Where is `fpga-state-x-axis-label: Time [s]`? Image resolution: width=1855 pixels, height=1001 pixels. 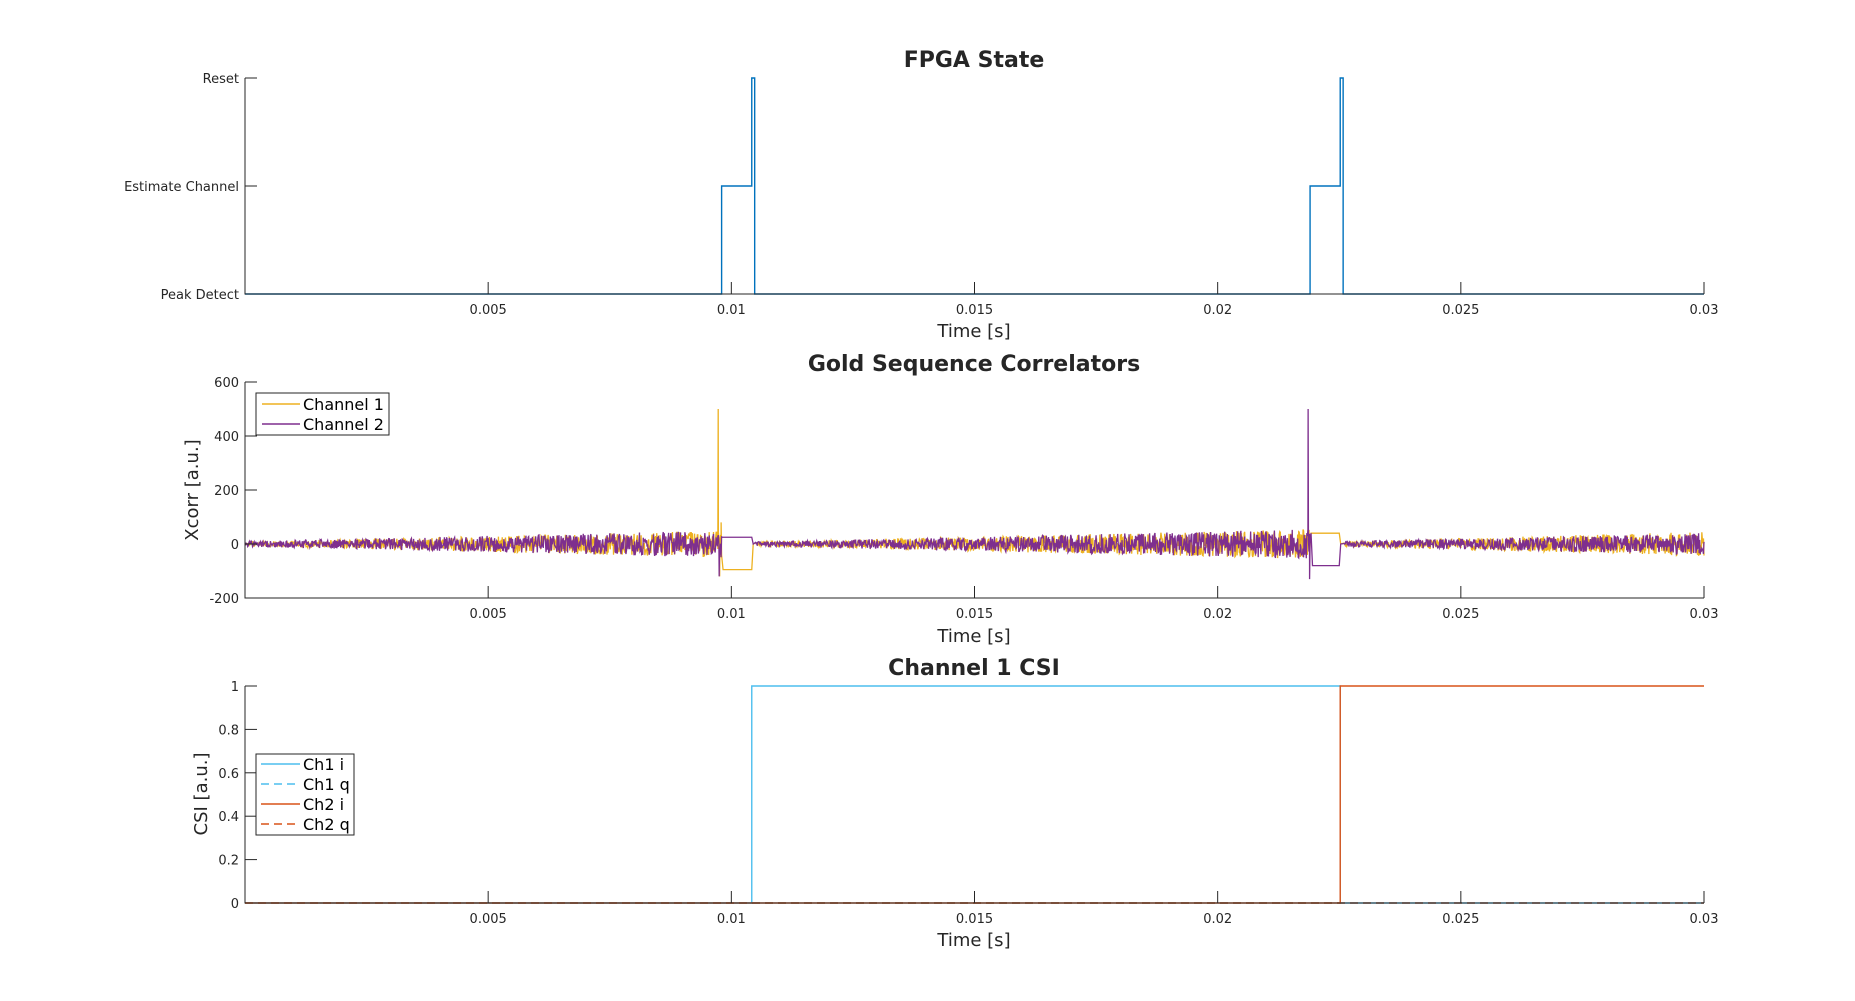 fpga-state-x-axis-label: Time [s] is located at coordinates (973, 331).